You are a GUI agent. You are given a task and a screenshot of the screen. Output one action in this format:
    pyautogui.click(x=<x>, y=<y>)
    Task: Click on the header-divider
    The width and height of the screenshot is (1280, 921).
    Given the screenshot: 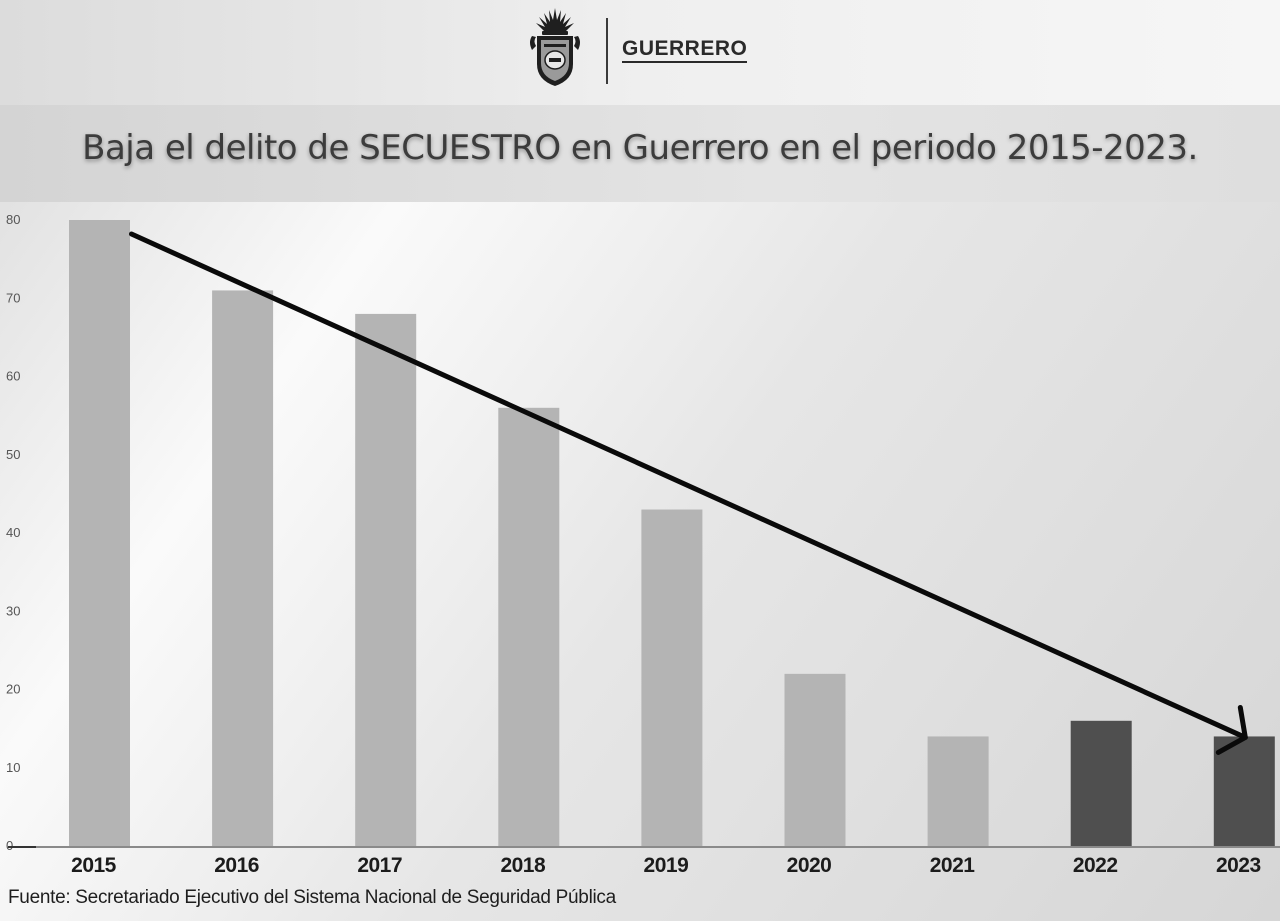 What is the action you would take?
    pyautogui.click(x=607, y=51)
    